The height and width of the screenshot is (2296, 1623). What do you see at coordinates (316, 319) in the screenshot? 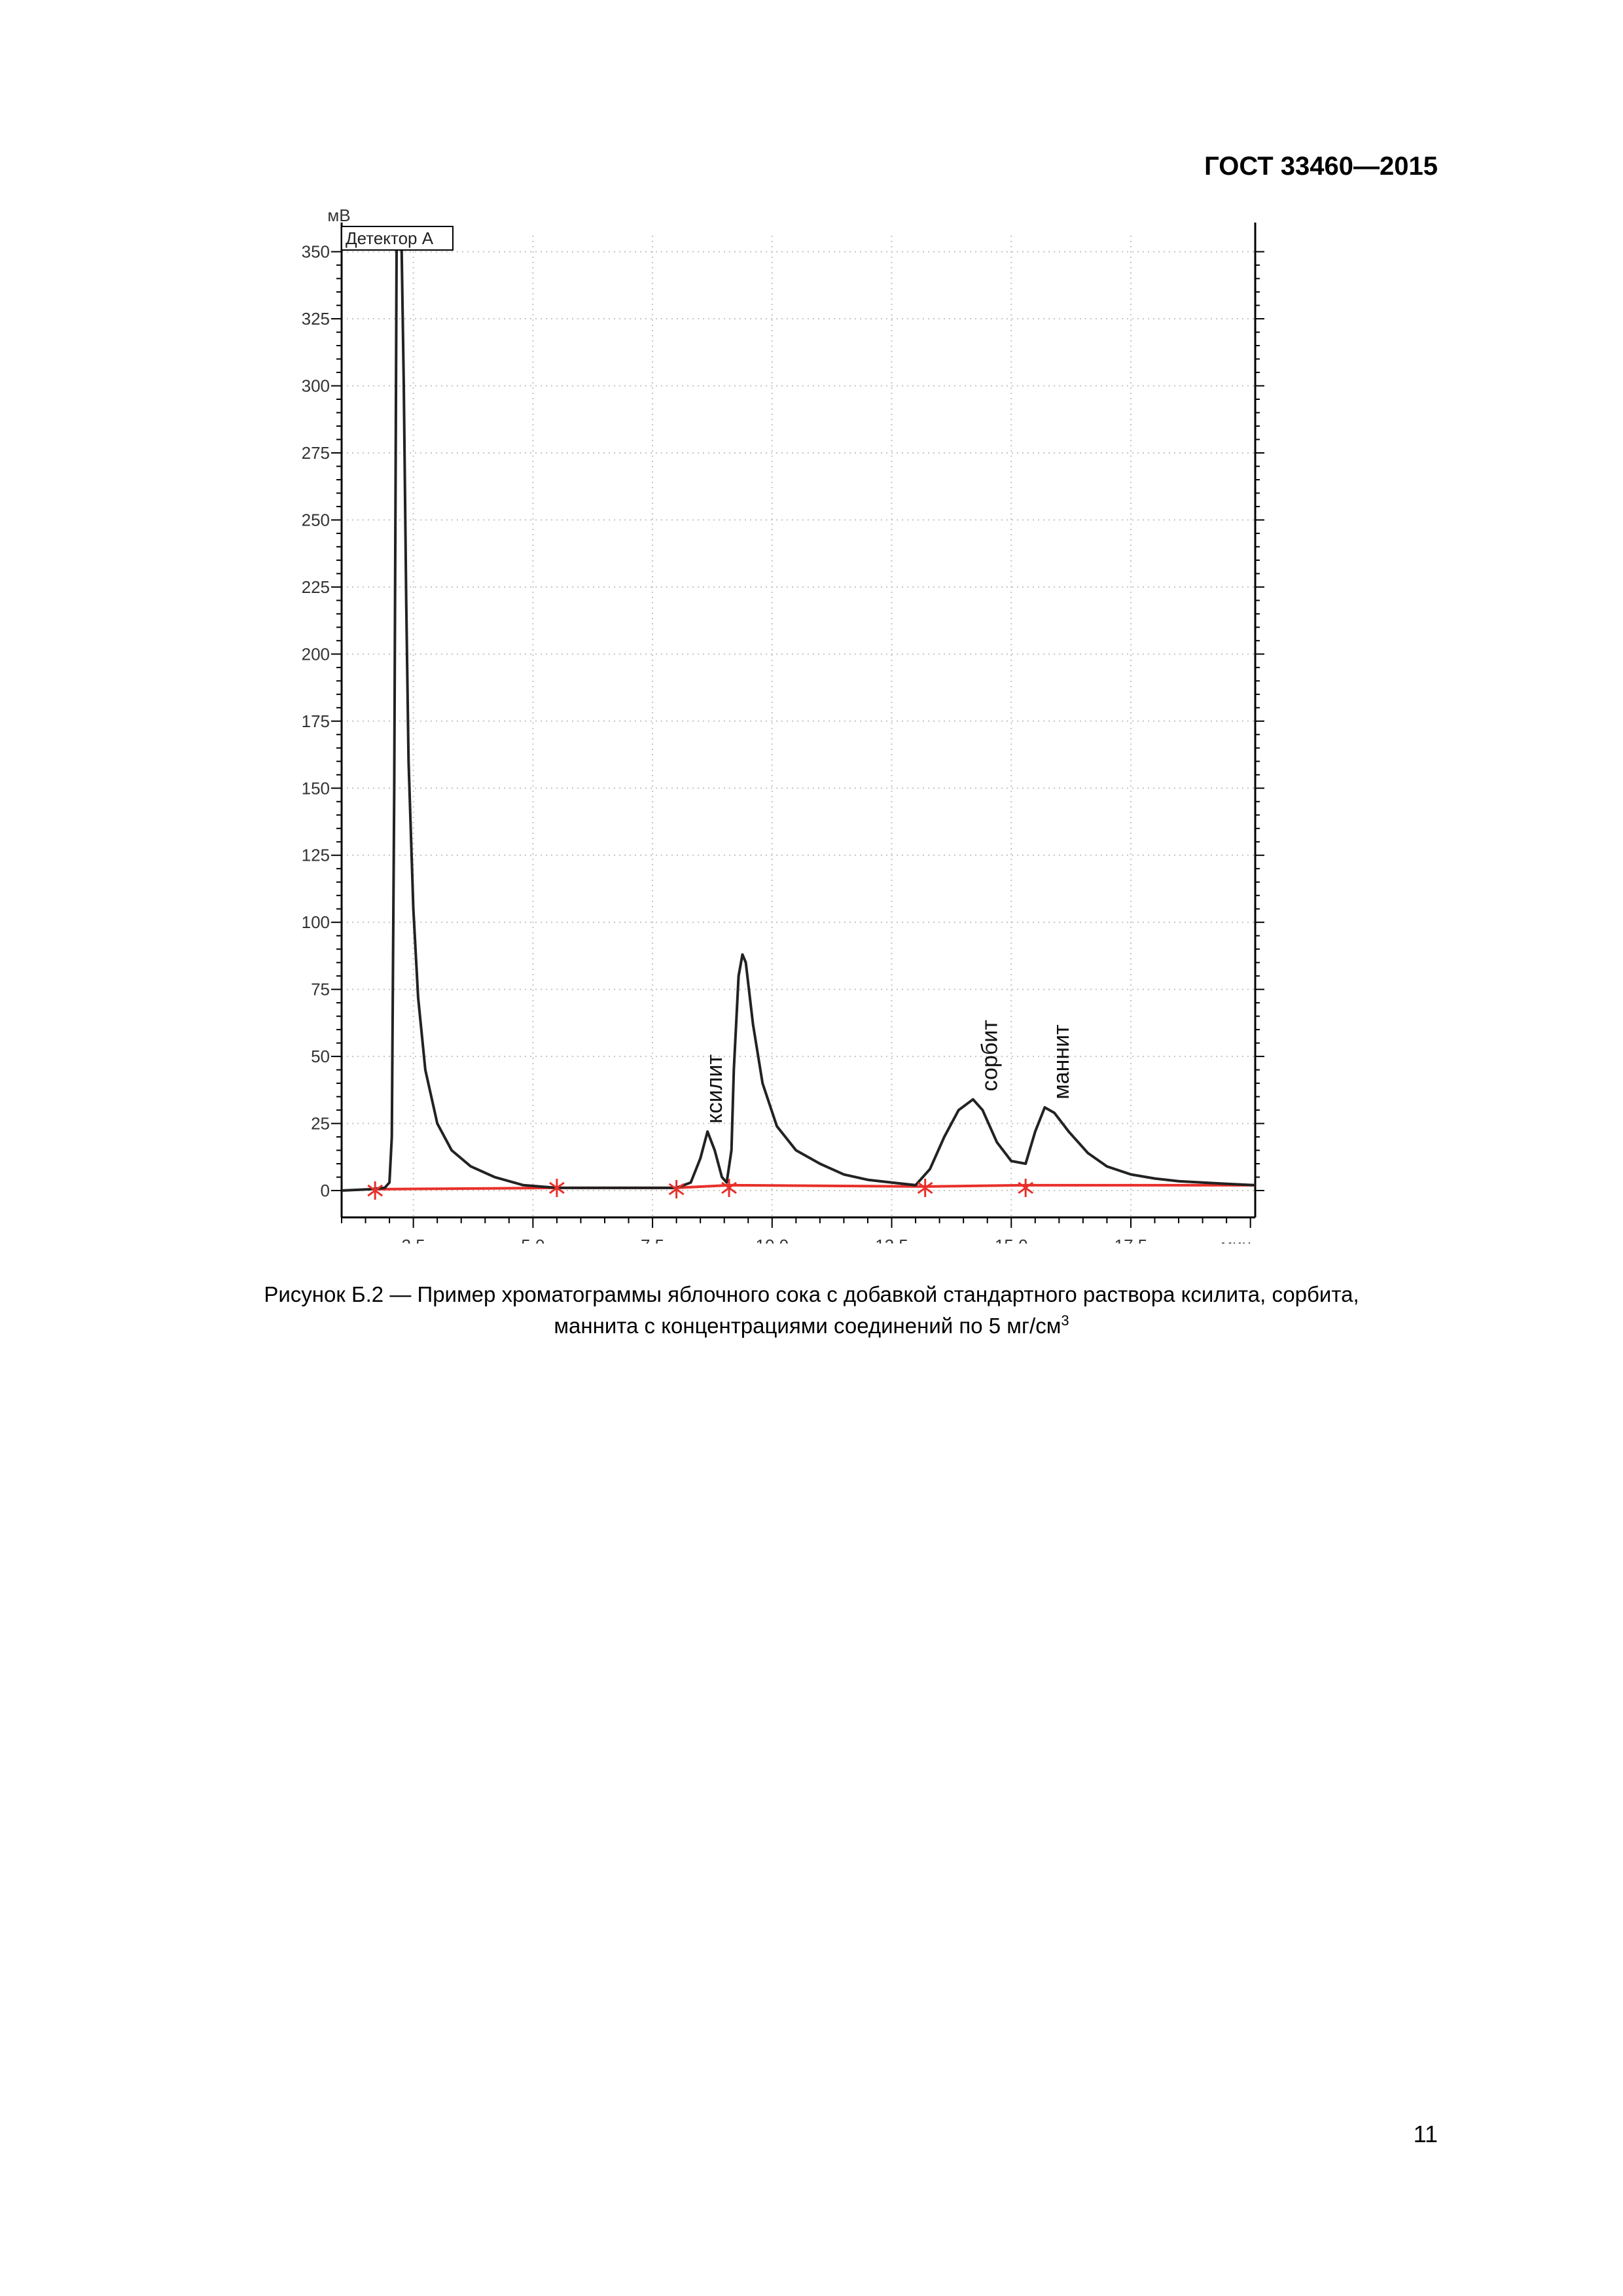
I see `y-tick-label: 325` at bounding box center [316, 319].